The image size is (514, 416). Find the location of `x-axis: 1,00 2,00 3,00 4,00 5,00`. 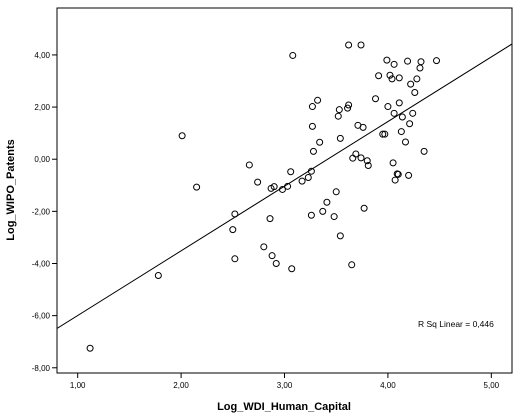

x-axis: 1,00 2,00 3,00 4,00 5,00 is located at coordinates (285, 381).